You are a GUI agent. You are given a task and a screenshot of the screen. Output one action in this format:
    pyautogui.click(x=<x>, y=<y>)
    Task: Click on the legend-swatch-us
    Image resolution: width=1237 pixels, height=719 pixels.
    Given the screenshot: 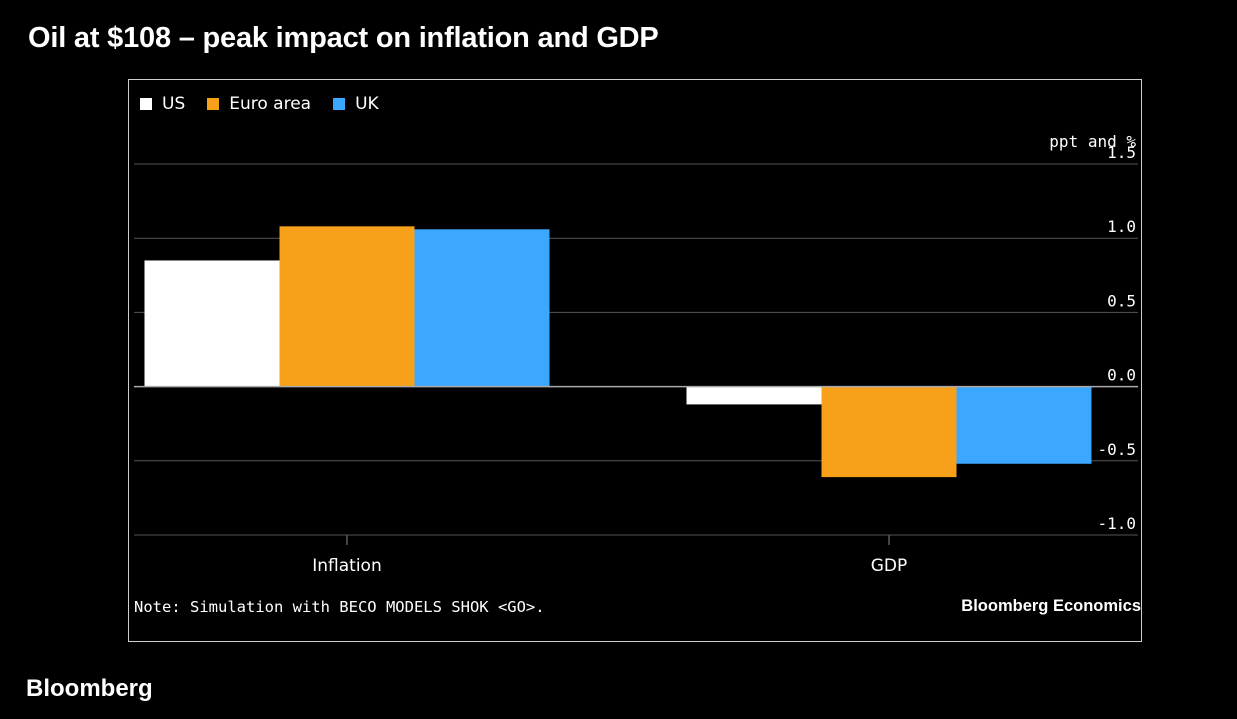 What is the action you would take?
    pyautogui.click(x=146, y=104)
    